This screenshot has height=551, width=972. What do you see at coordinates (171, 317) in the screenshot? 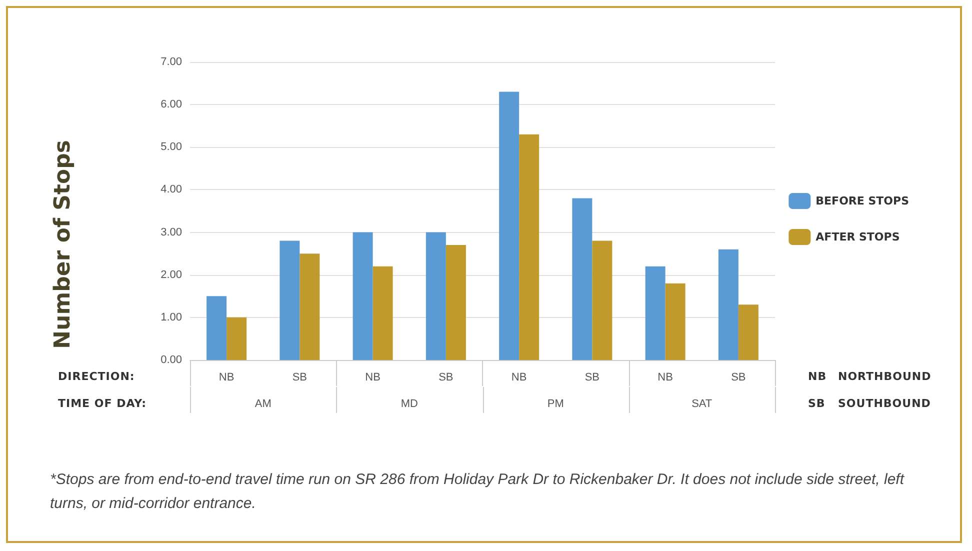
I see `y-tick-label: 1.00` at bounding box center [171, 317].